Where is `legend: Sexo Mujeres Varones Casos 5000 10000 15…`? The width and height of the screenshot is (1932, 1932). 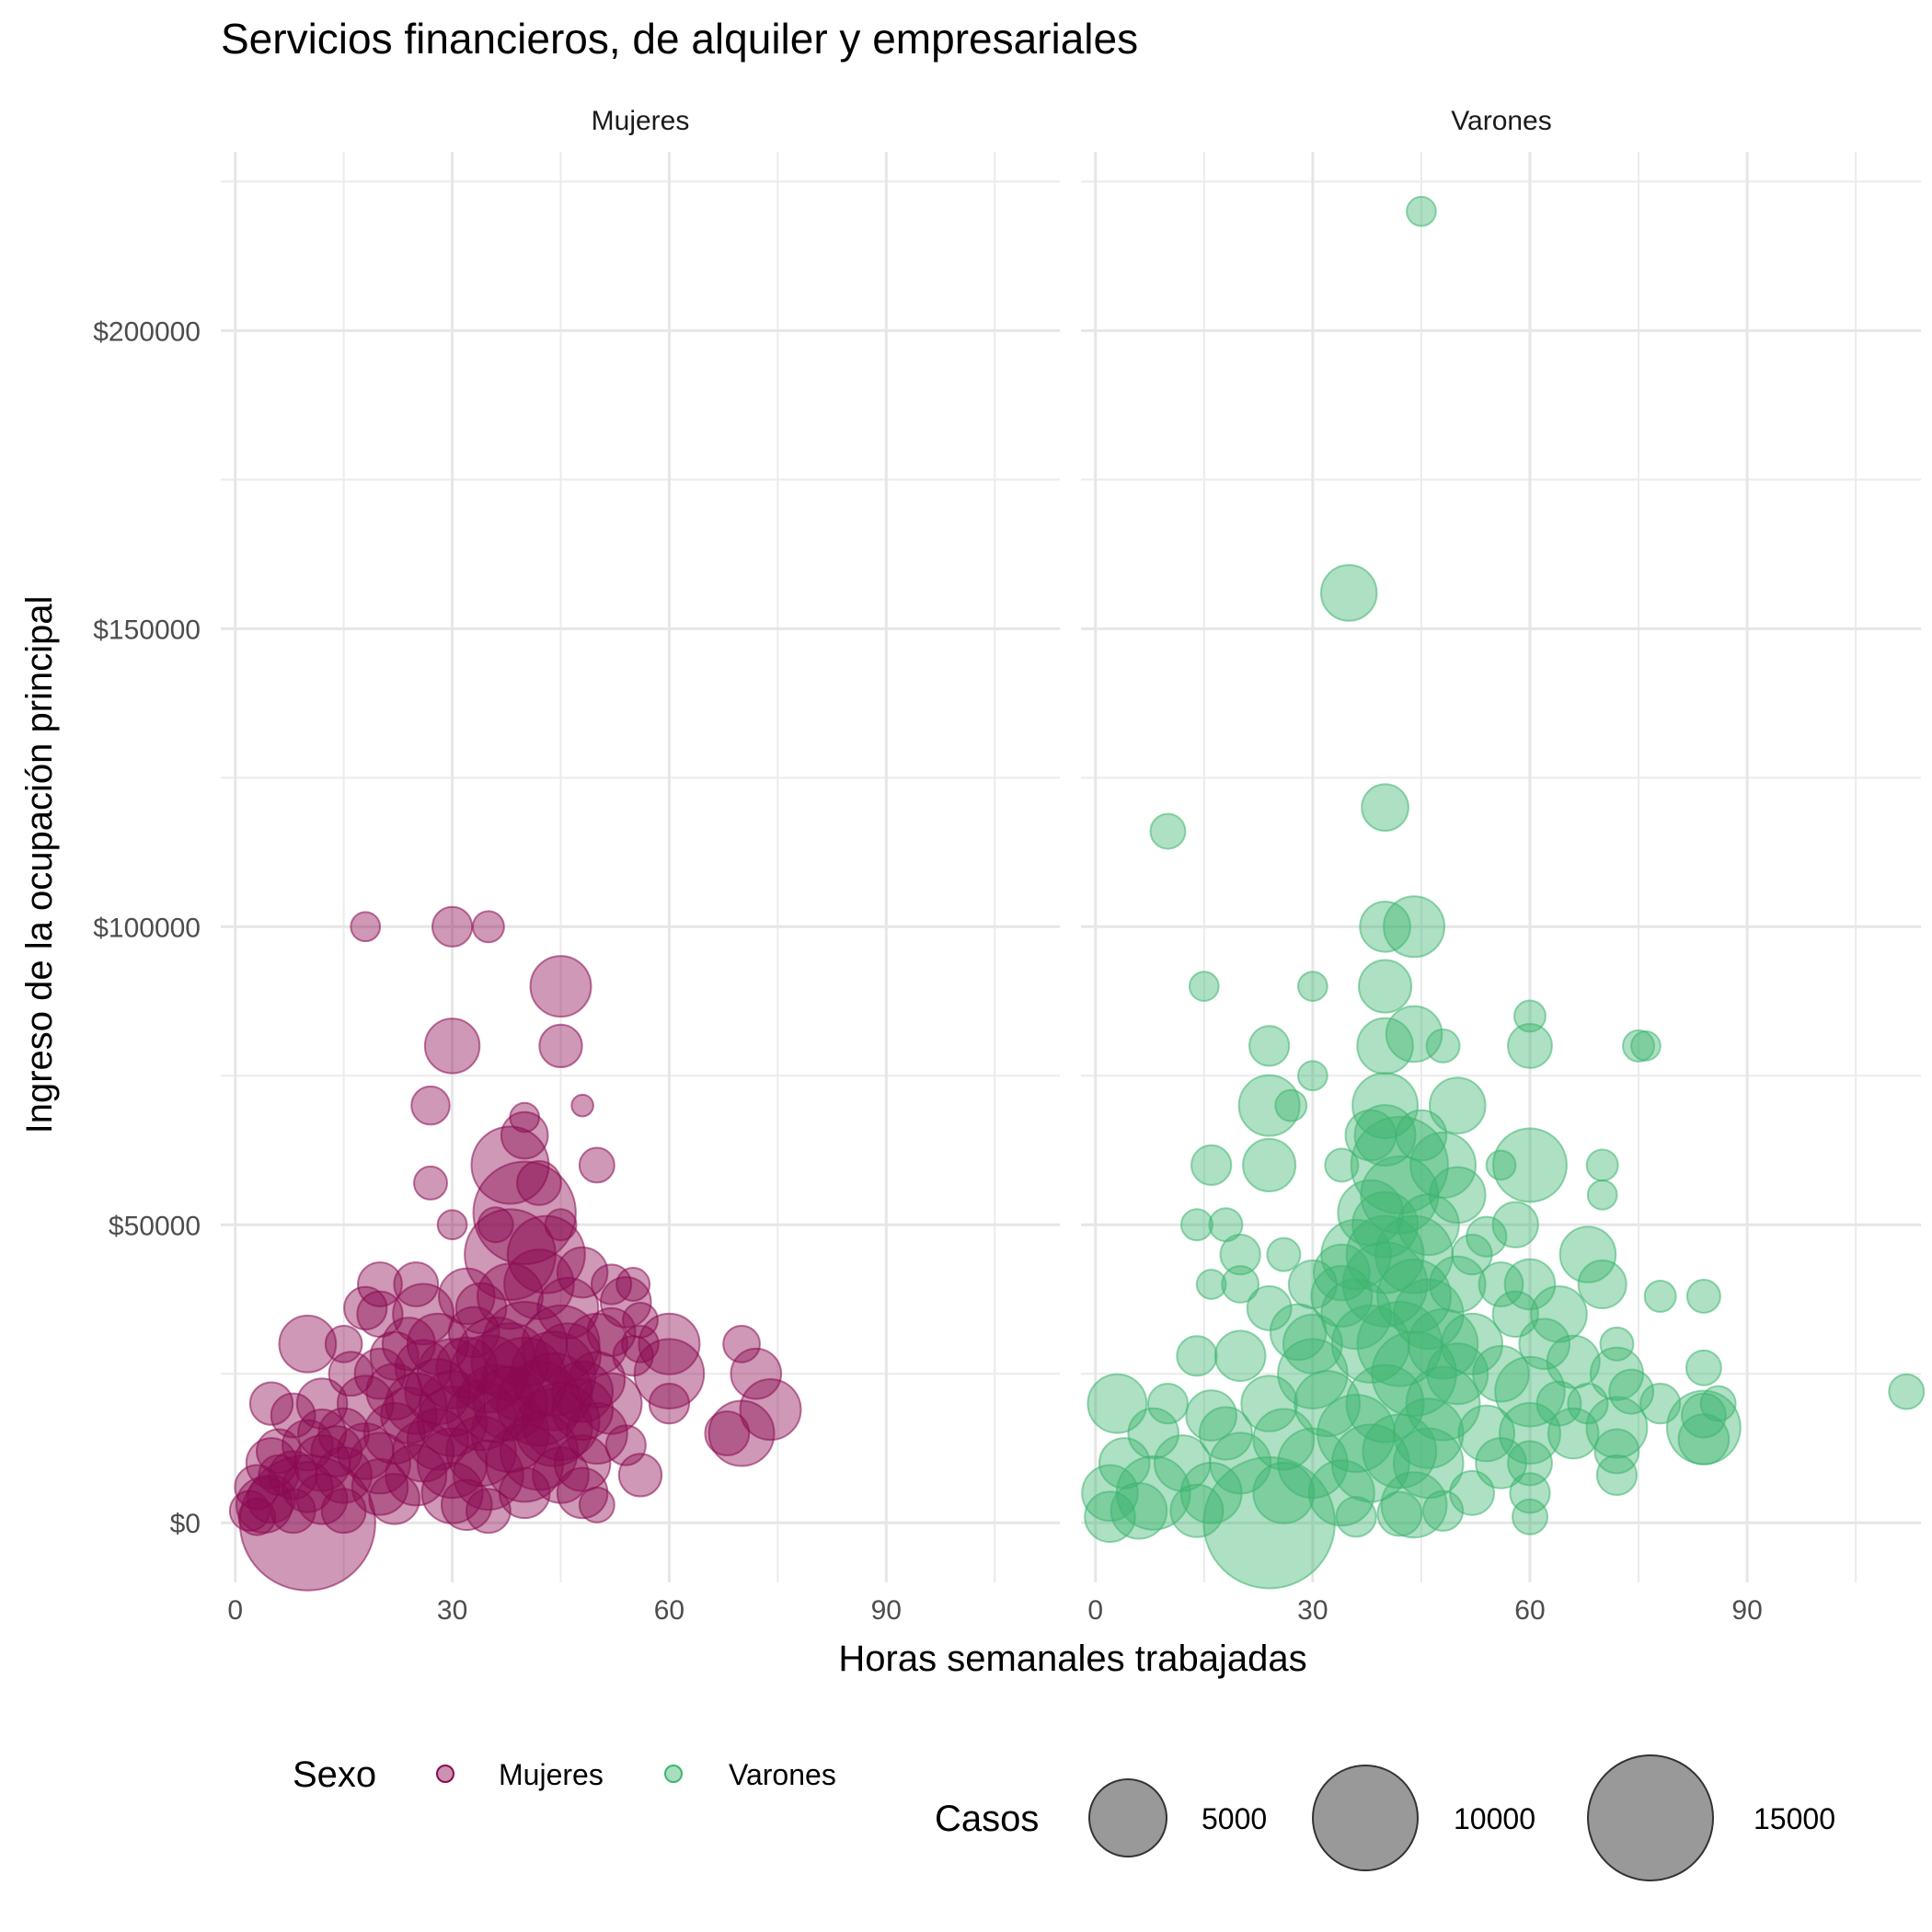
legend: Sexo Mujeres Varones Casos 5000 10000 15… is located at coordinates (1064, 1817).